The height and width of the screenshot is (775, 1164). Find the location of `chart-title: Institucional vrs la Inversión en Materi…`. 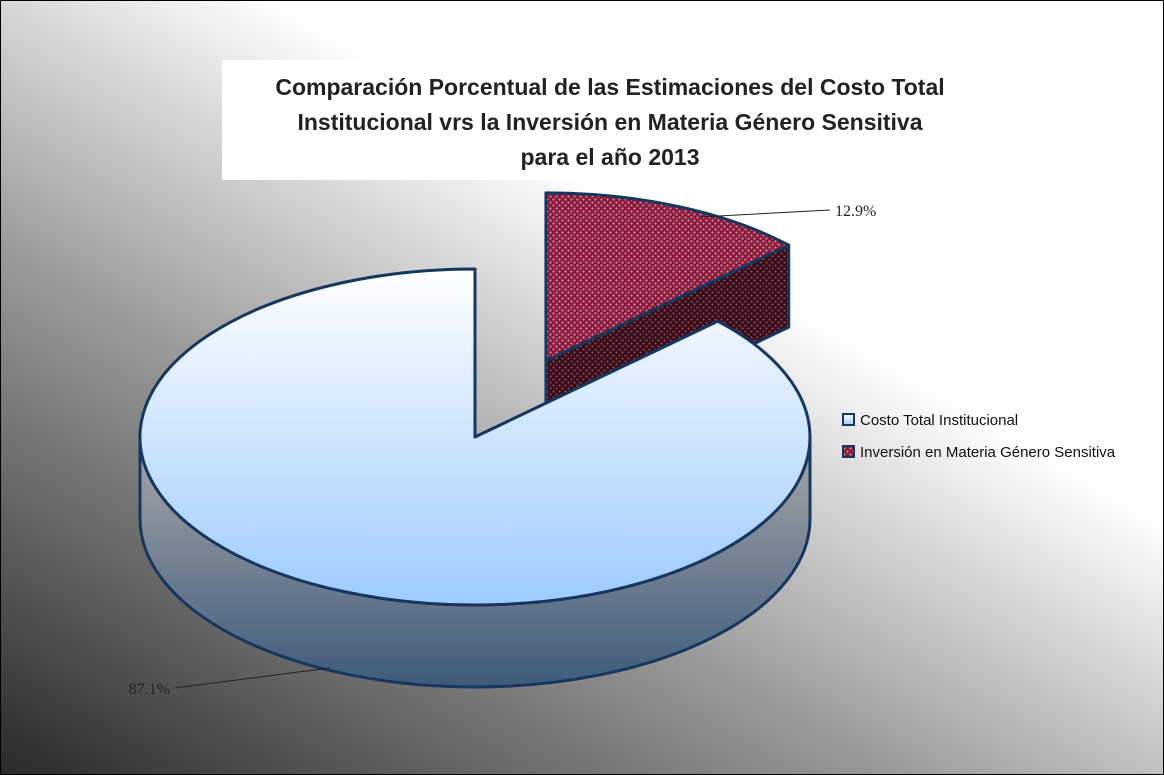

chart-title: Institucional vrs la Inversión en Materi… is located at coordinates (609, 122).